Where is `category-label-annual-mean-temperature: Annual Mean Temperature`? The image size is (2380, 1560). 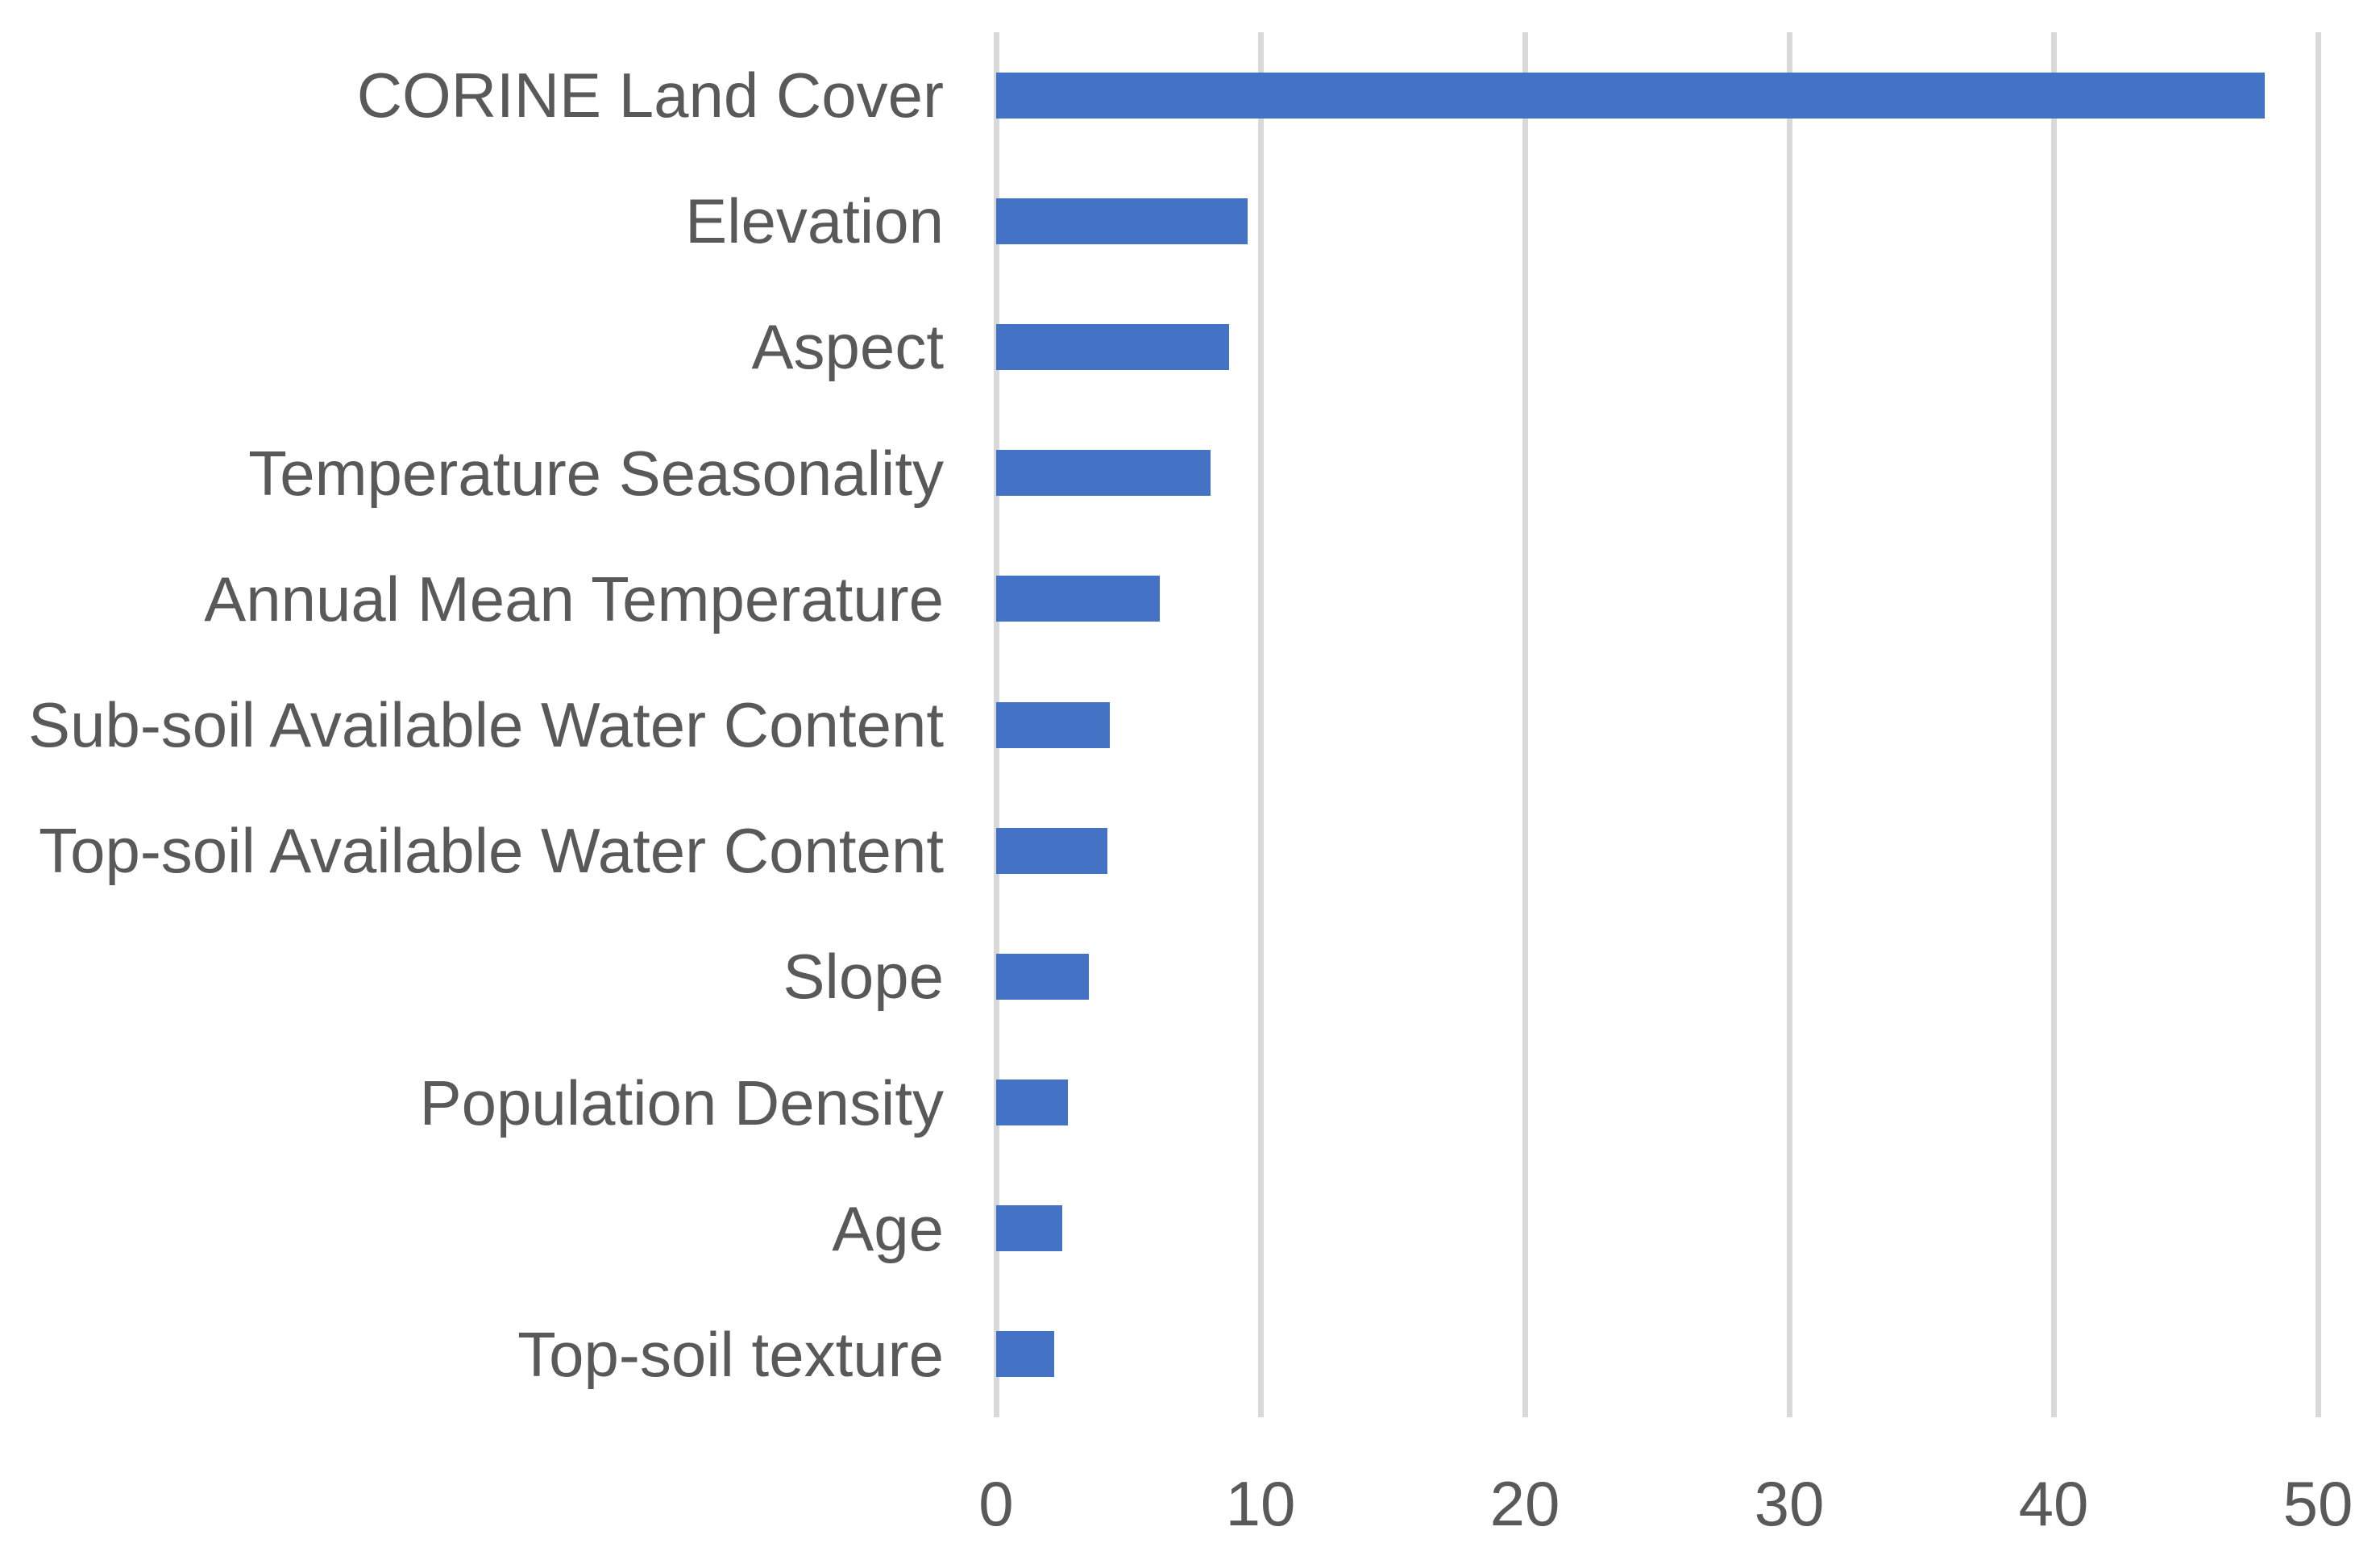 category-label-annual-mean-temperature: Annual Mean Temperature is located at coordinates (574, 598).